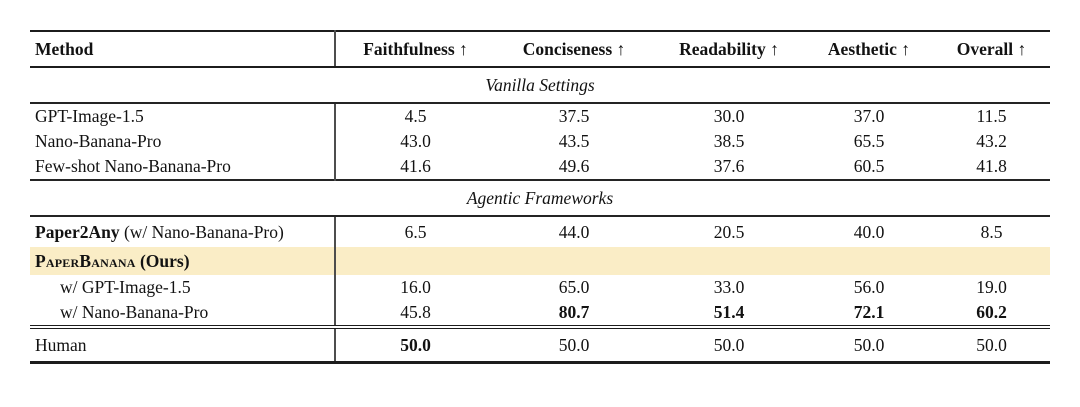  What do you see at coordinates (729, 141) in the screenshot?
I see `value-cell-readability: 38.5` at bounding box center [729, 141].